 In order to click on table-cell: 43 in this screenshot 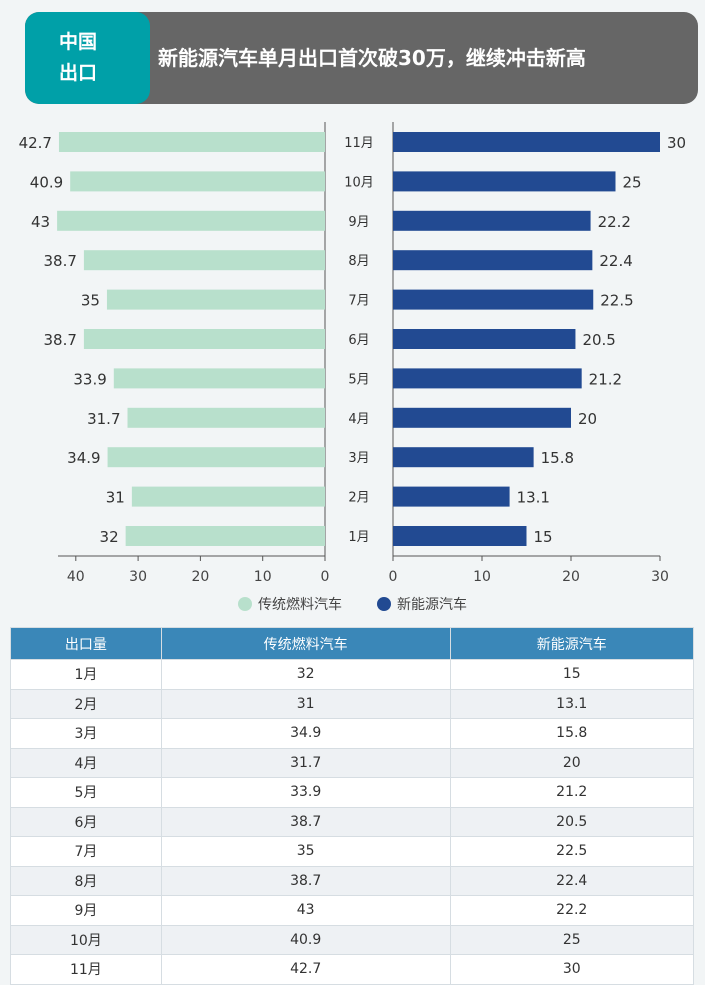, I will do `click(305, 910)`.